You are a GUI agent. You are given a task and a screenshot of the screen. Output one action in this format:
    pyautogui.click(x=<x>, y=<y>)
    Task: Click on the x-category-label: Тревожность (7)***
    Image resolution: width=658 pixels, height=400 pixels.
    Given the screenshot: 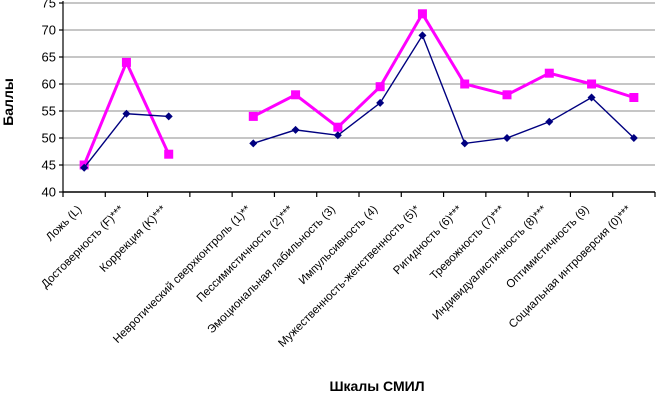 What is the action you would take?
    pyautogui.click(x=467, y=242)
    